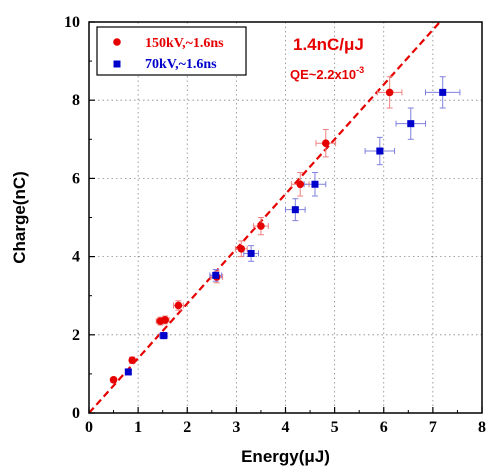 The width and height of the screenshot is (491, 469). What do you see at coordinates (286, 427) in the screenshot?
I see `x-tick-label: 4` at bounding box center [286, 427].